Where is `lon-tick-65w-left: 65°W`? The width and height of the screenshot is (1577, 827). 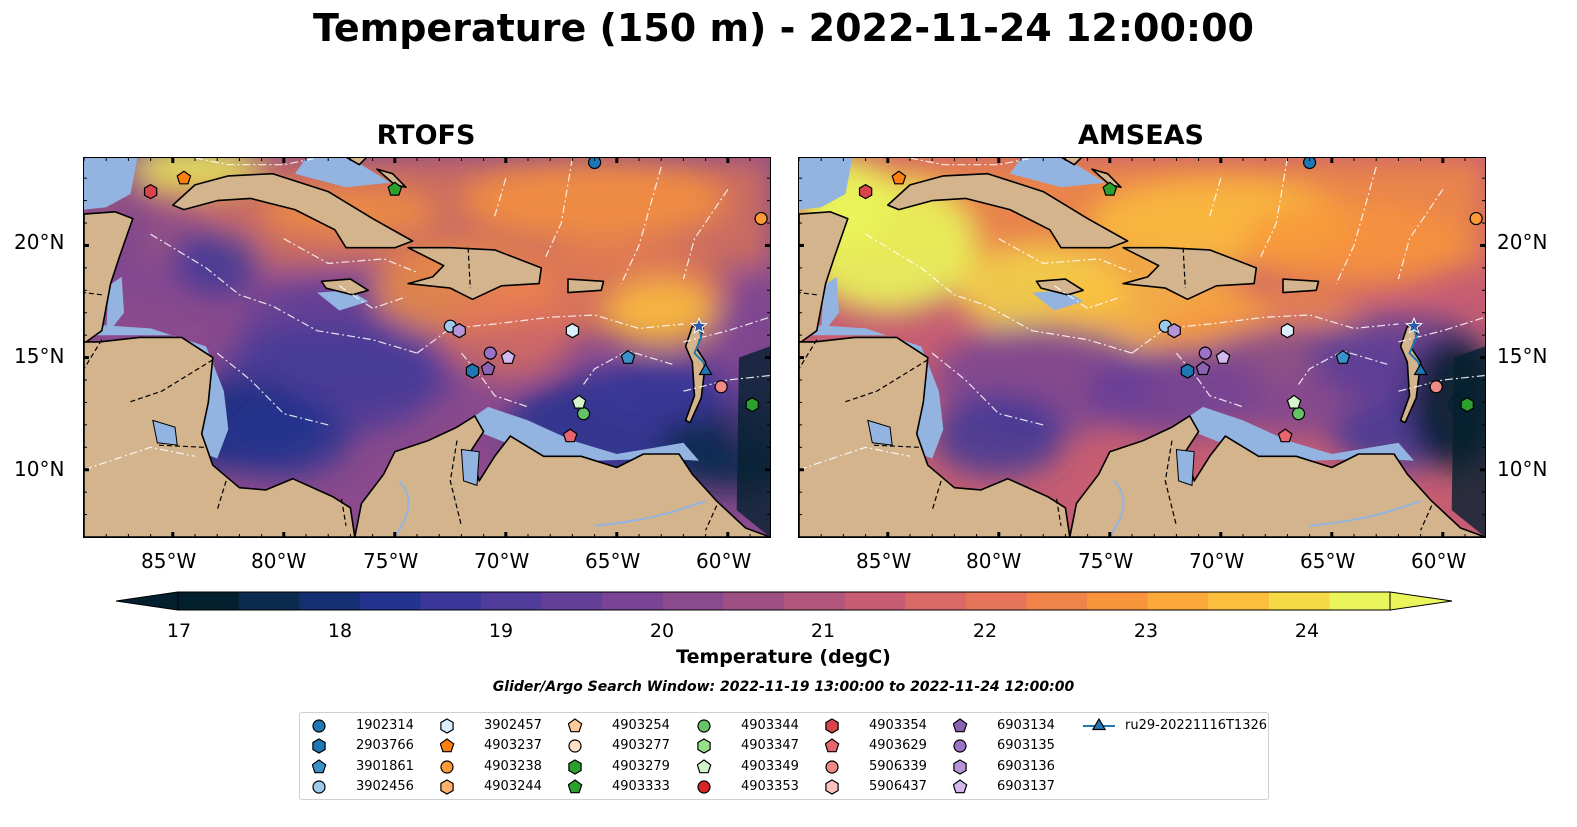
lon-tick-65w-left: 65°W is located at coordinates (613, 561).